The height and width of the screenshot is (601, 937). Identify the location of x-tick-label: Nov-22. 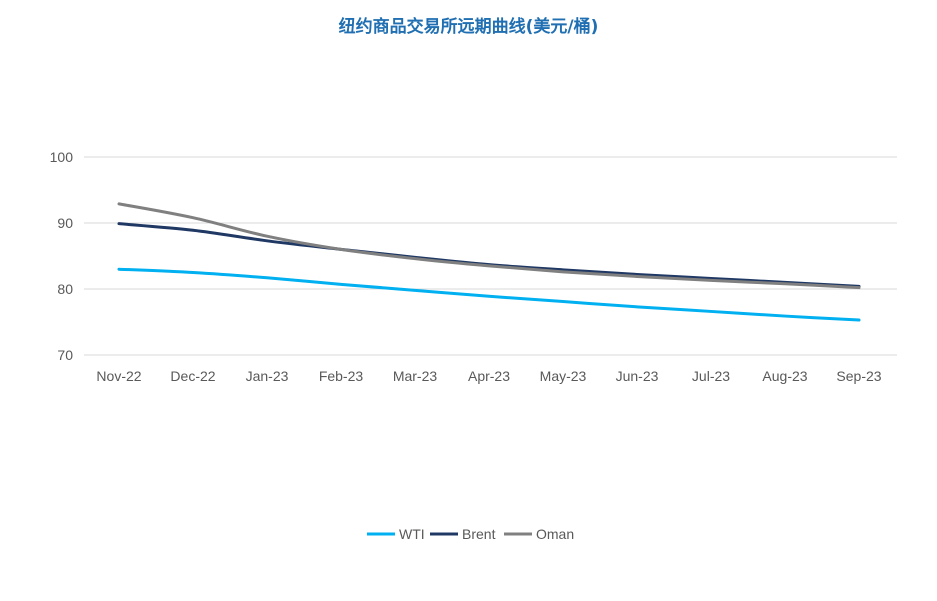
(118, 376).